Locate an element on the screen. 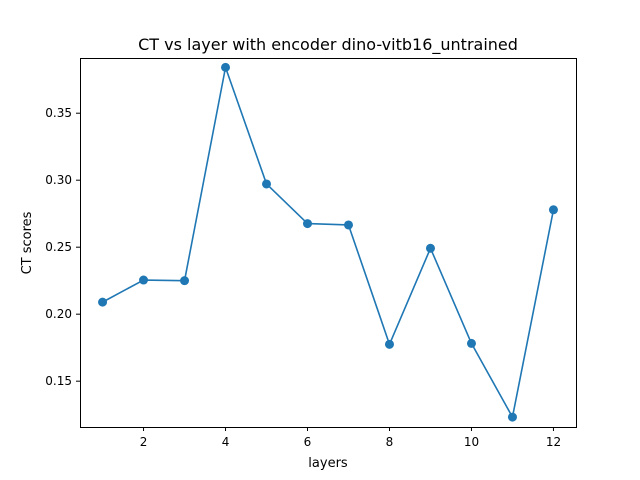 Image resolution: width=640 pixels, height=480 pixels. y-tick-label: 0.20 is located at coordinates (58, 314).